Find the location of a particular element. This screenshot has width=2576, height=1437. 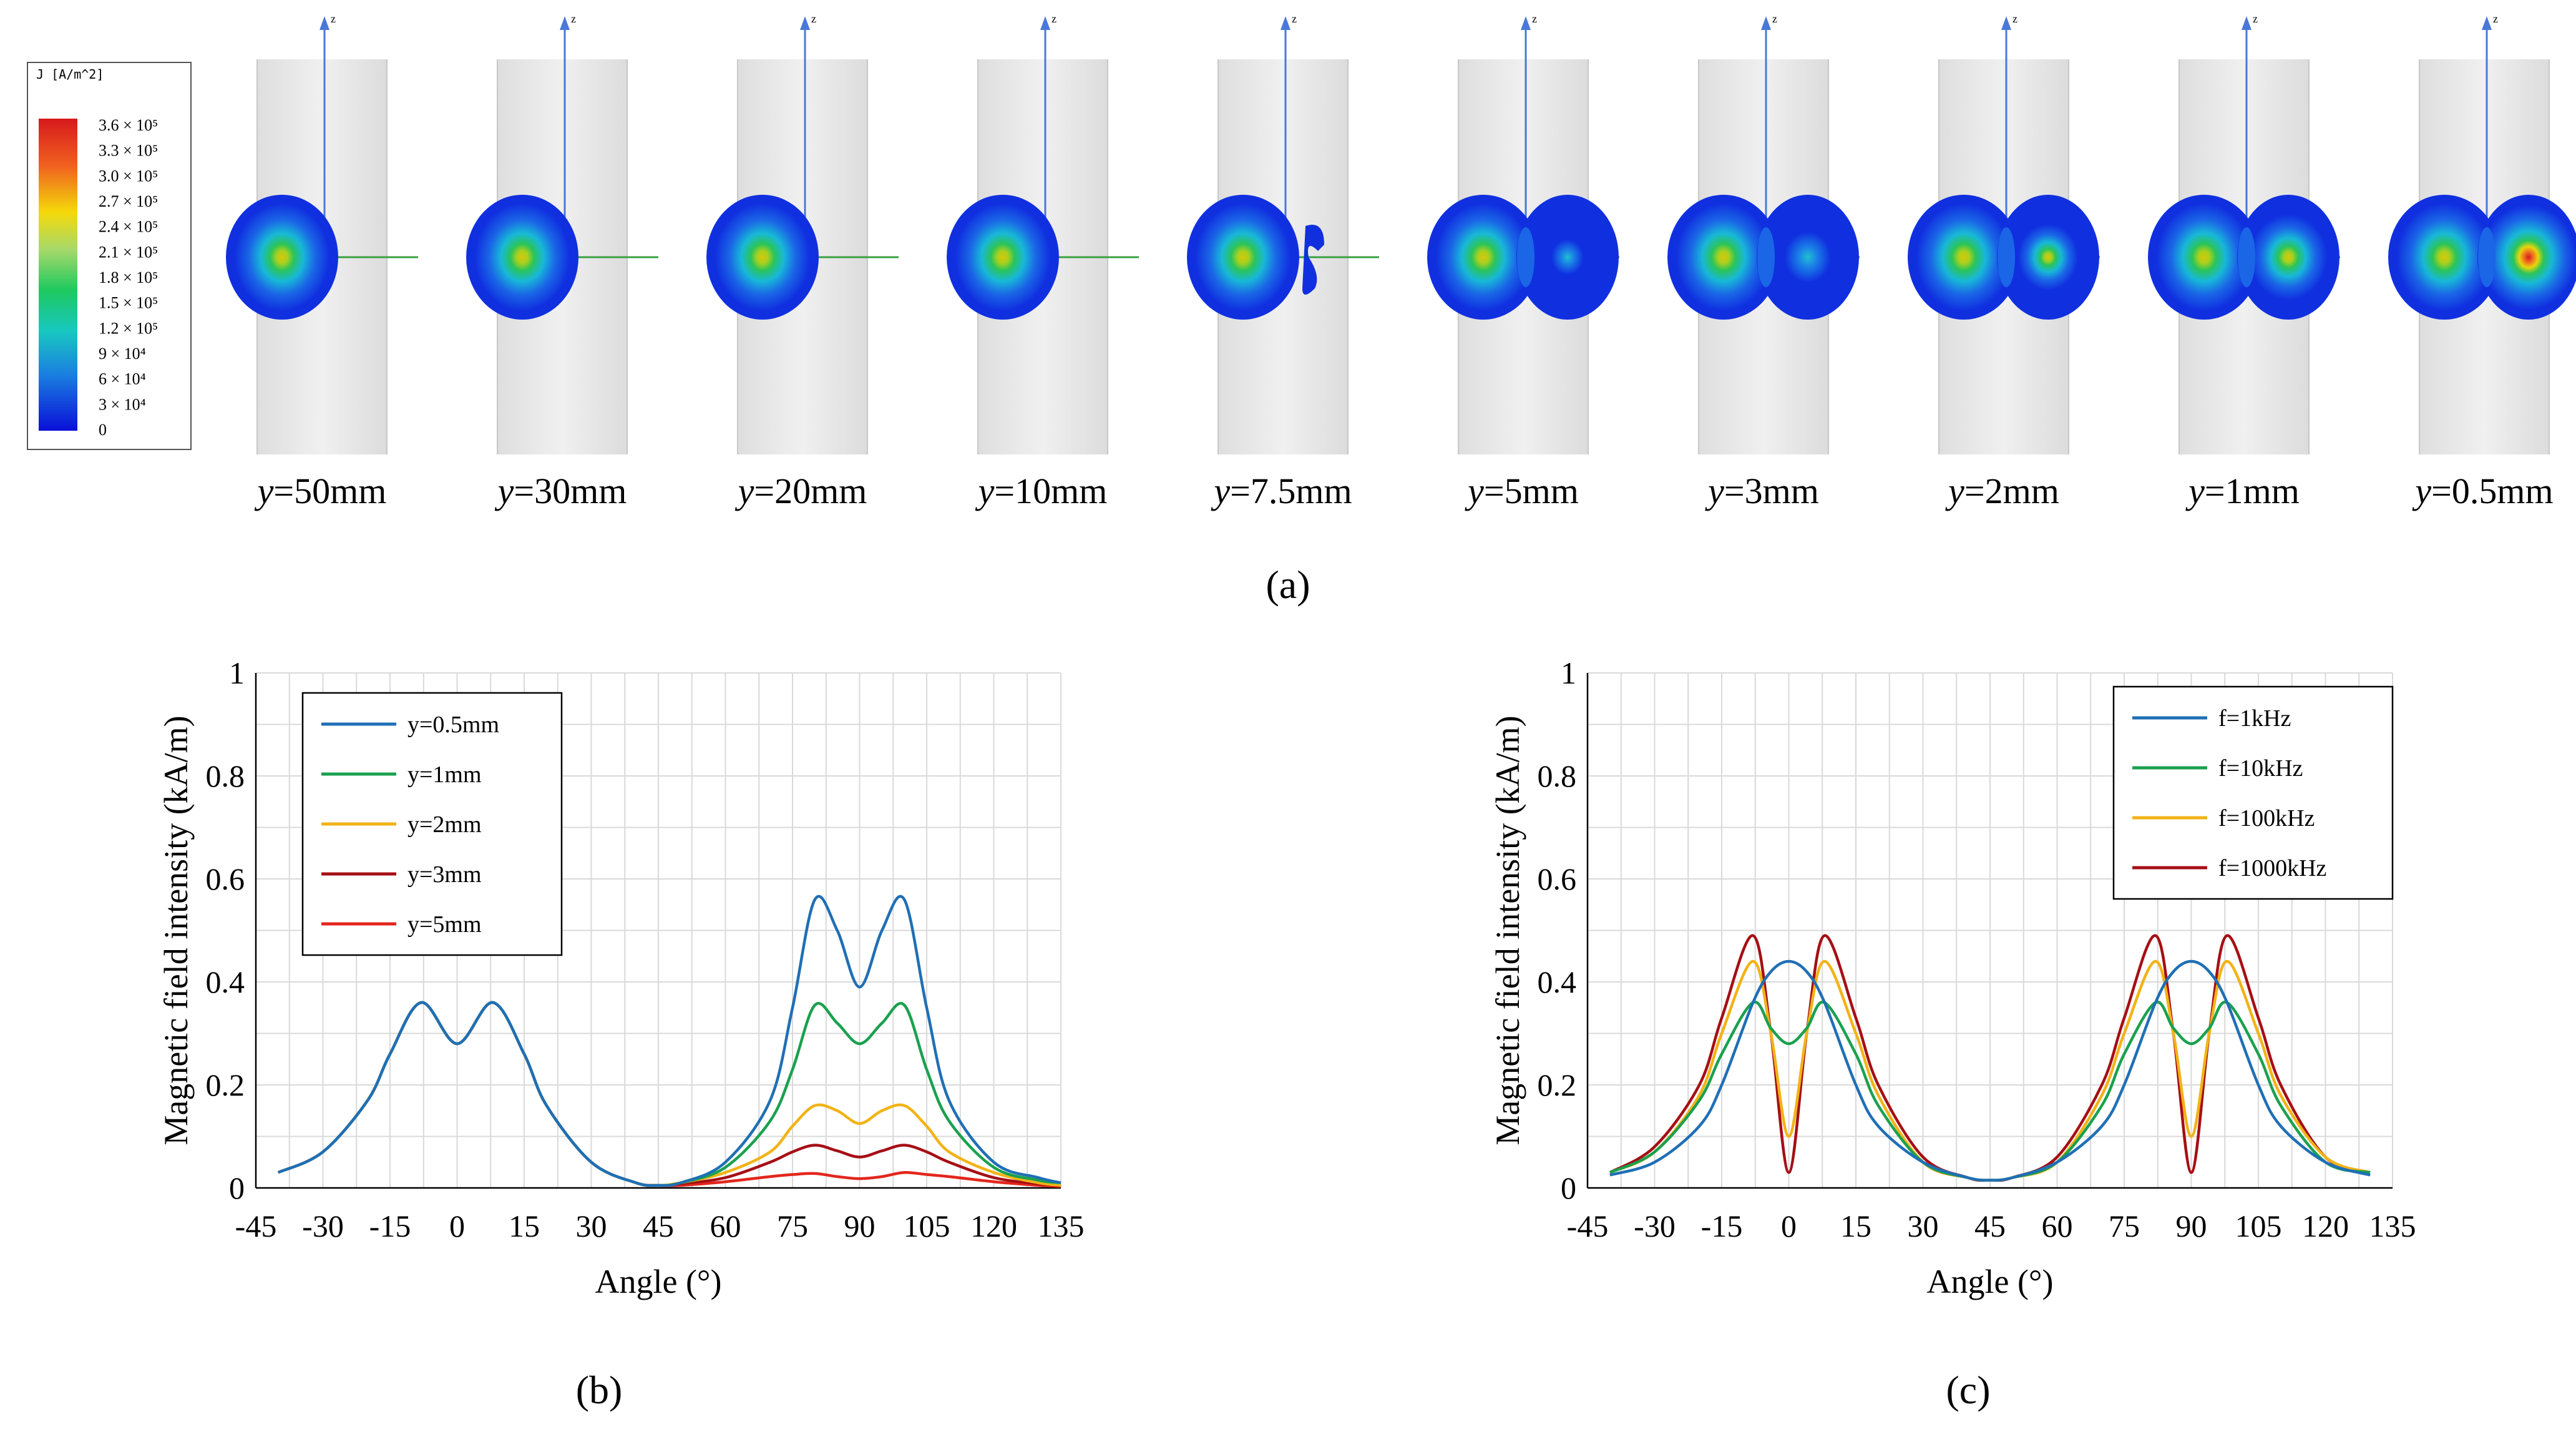

panel-c-label: (c) is located at coordinates (1968, 1390).